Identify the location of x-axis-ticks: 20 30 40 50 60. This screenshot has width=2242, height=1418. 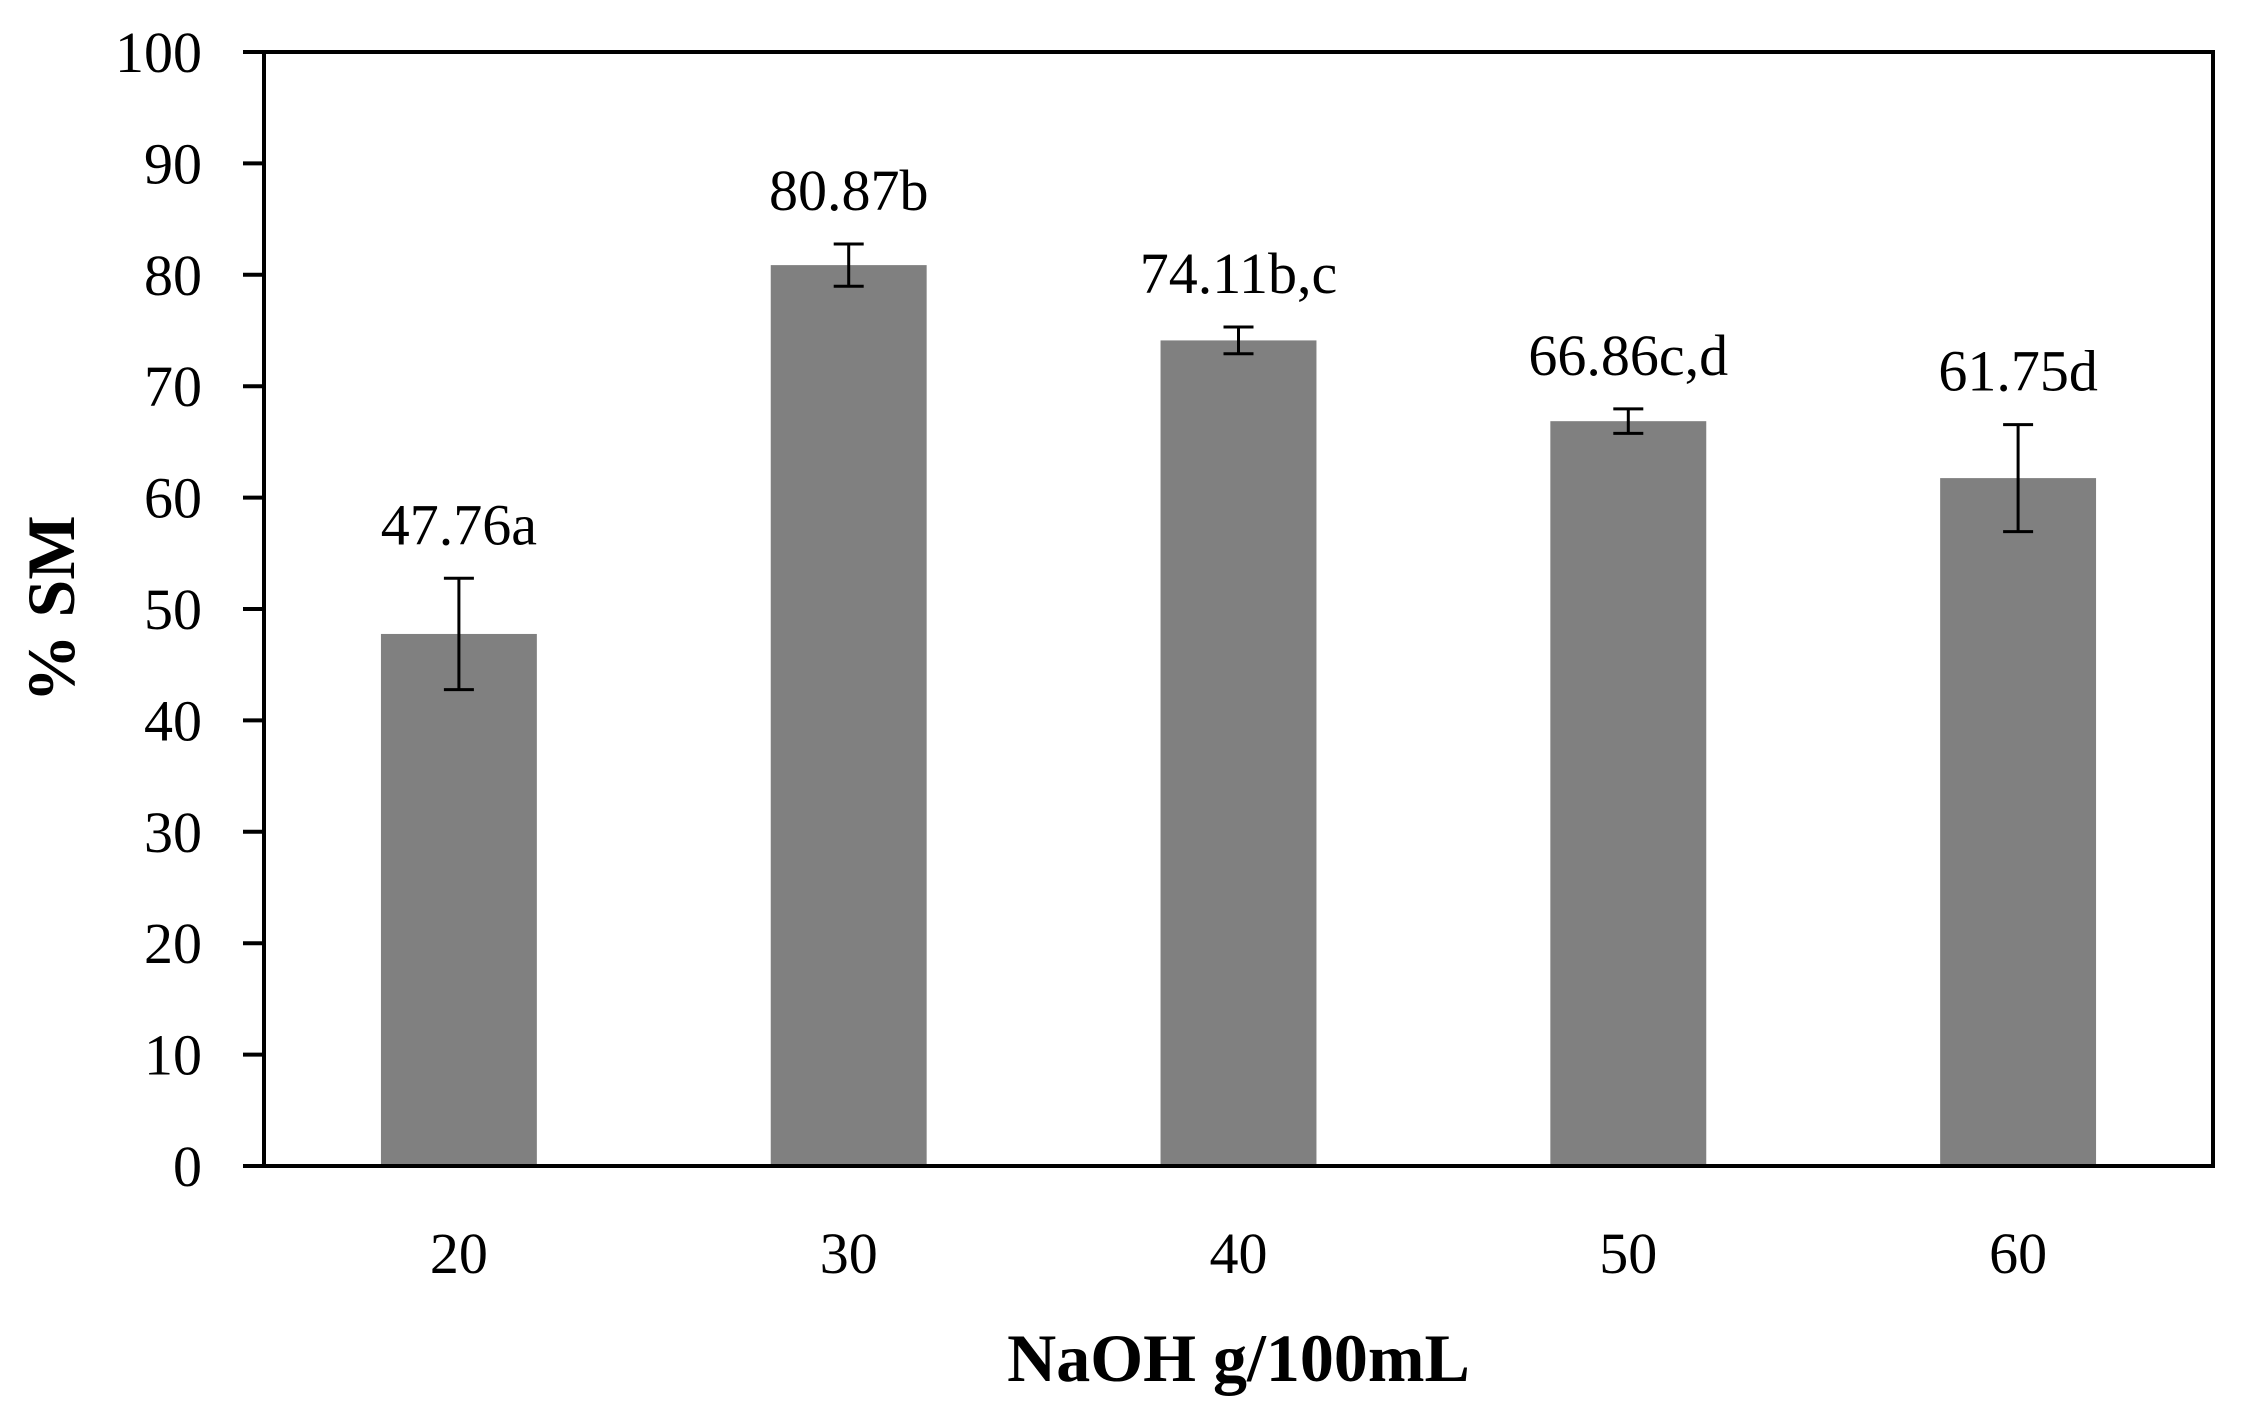
(1238, 1253).